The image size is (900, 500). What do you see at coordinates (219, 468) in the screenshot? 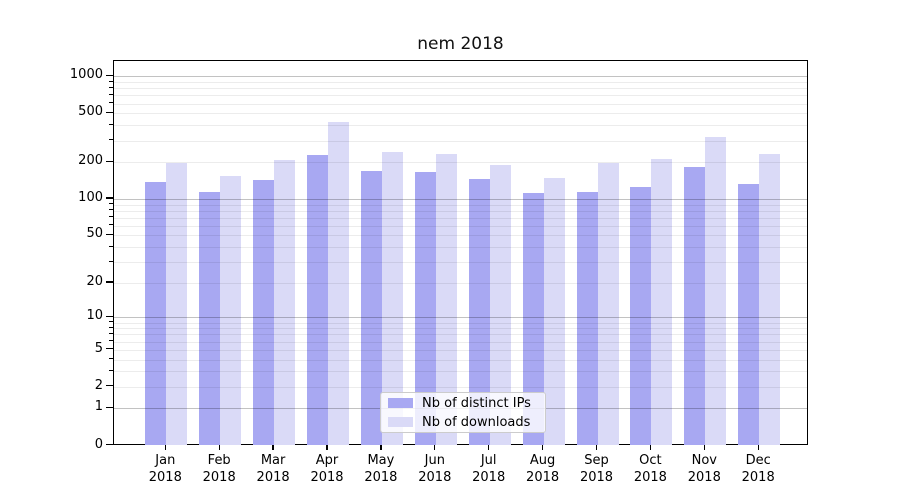
I see `x-tick-label: Feb 2018` at bounding box center [219, 468].